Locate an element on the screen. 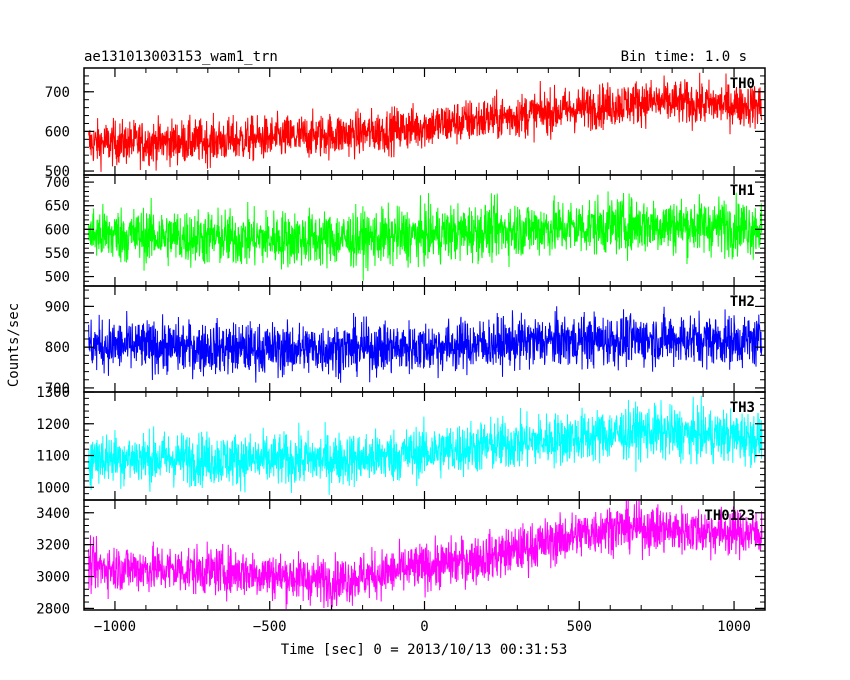 The image size is (850, 680). y-tick-label: 3200 is located at coordinates (53, 546).